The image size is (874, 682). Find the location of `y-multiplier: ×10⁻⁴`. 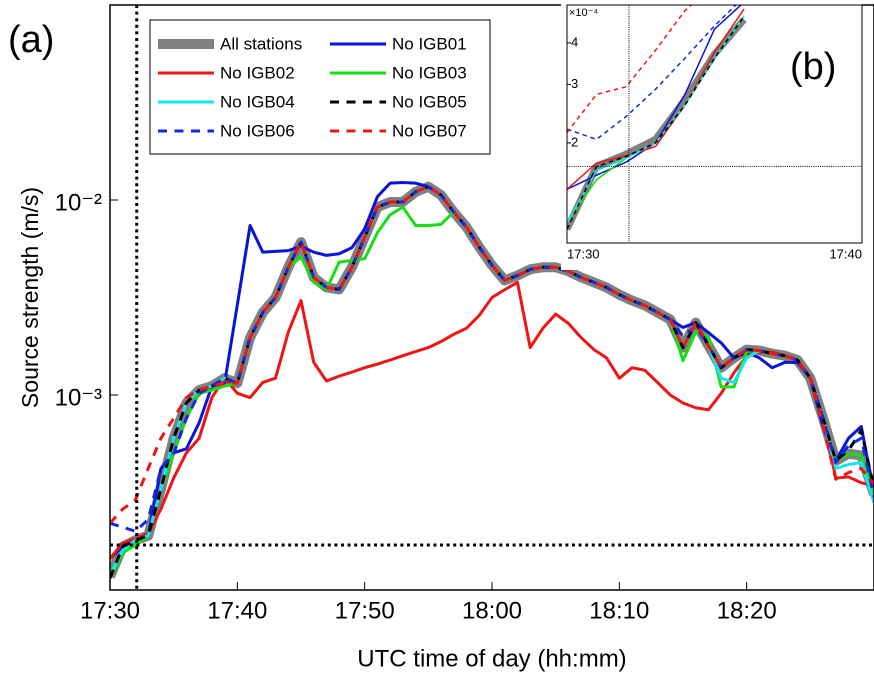

y-multiplier: ×10⁻⁴ is located at coordinates (583, 13).